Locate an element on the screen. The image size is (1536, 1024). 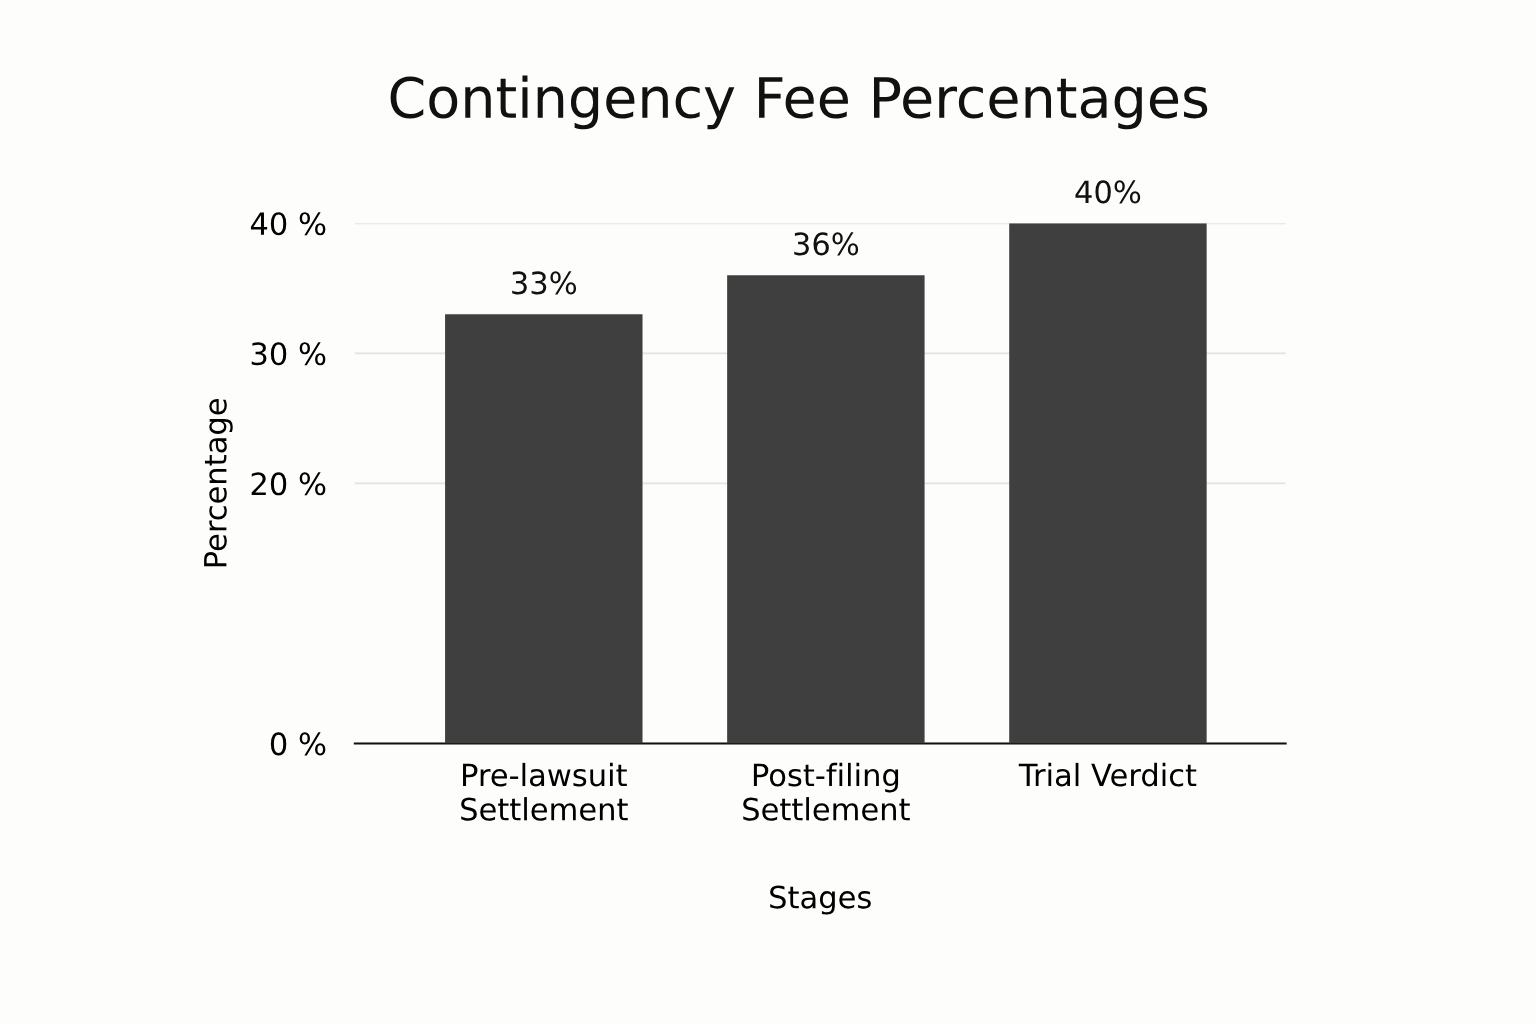
y-axis-title: Percentage is located at coordinates (218, 483).